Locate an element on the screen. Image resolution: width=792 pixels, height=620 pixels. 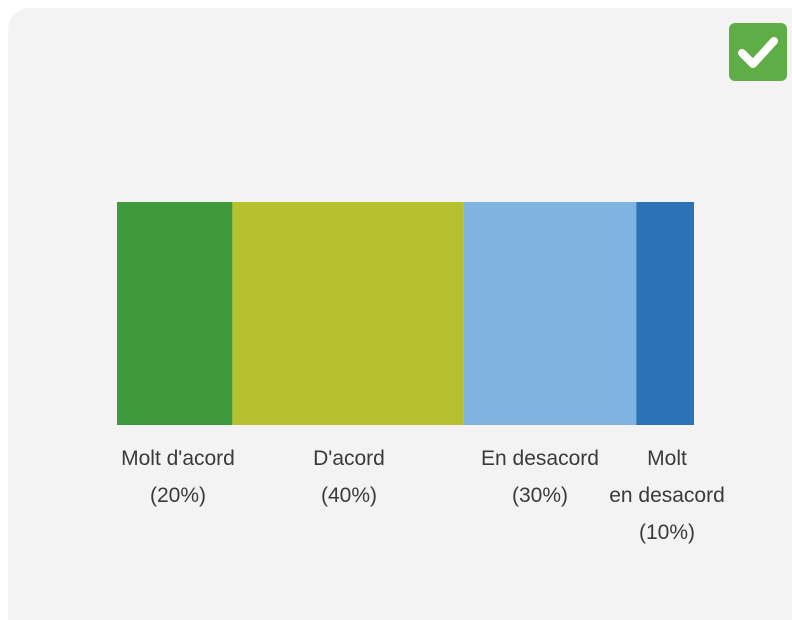
segment-label-line: (30%) is located at coordinates (540, 495).